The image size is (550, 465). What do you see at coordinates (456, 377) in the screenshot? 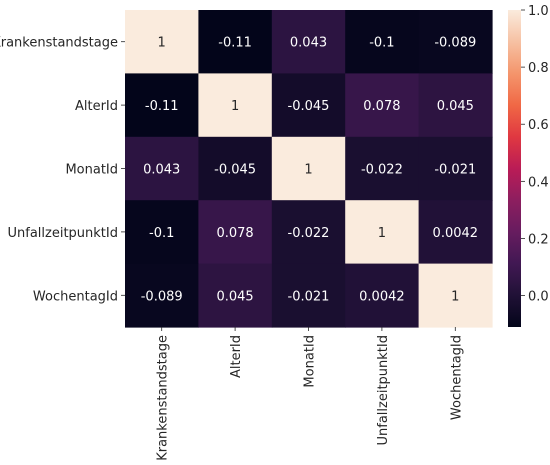
I see `x-tick-label: WochentagId` at bounding box center [456, 377].